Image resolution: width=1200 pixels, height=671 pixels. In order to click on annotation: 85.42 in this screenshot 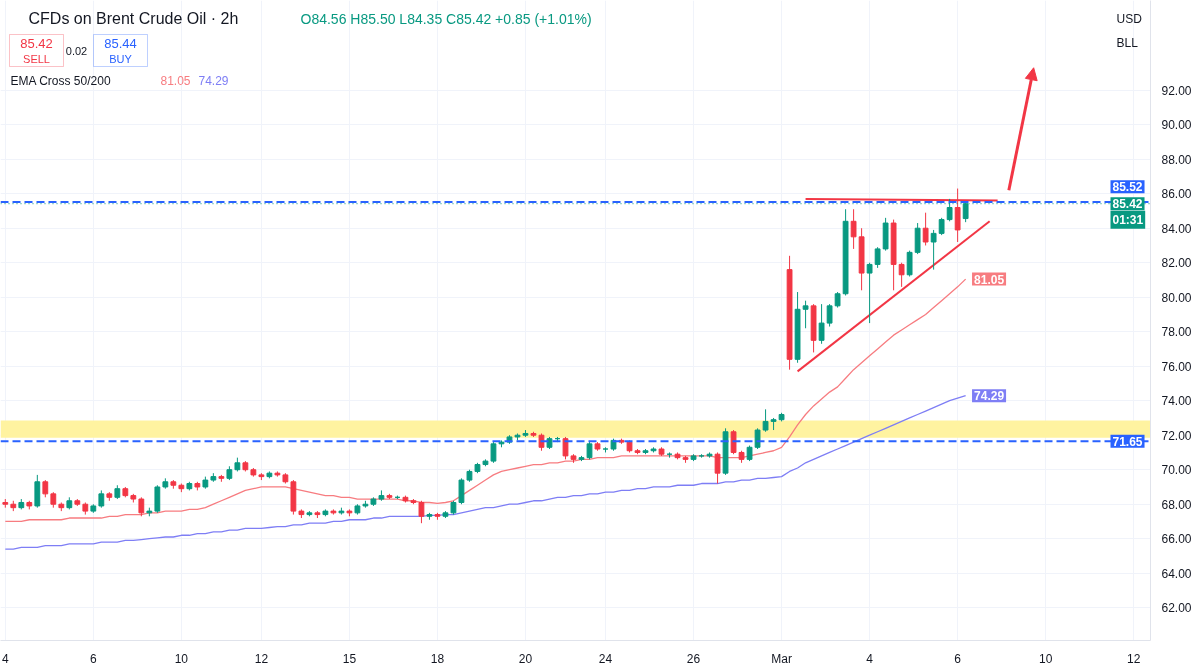, I will do `click(36, 43)`.